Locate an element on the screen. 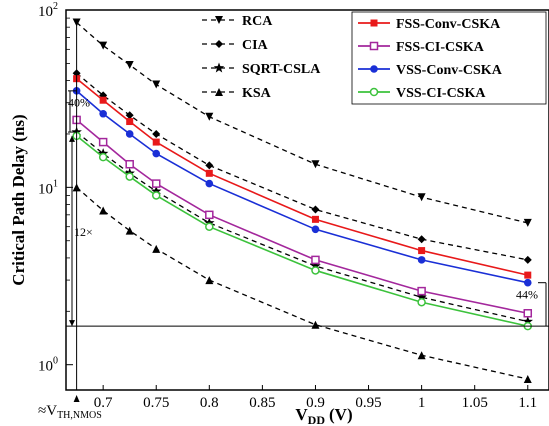  x-axis-title-main: V is located at coordinates (301, 414).